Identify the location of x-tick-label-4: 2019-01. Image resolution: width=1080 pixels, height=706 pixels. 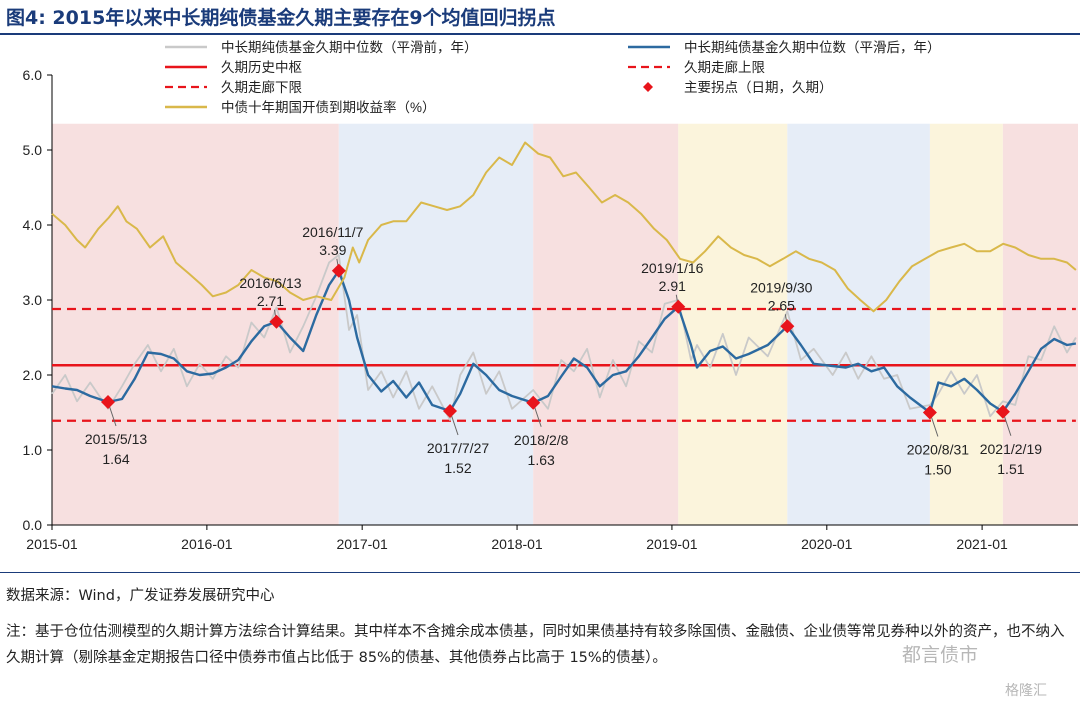
(672, 544).